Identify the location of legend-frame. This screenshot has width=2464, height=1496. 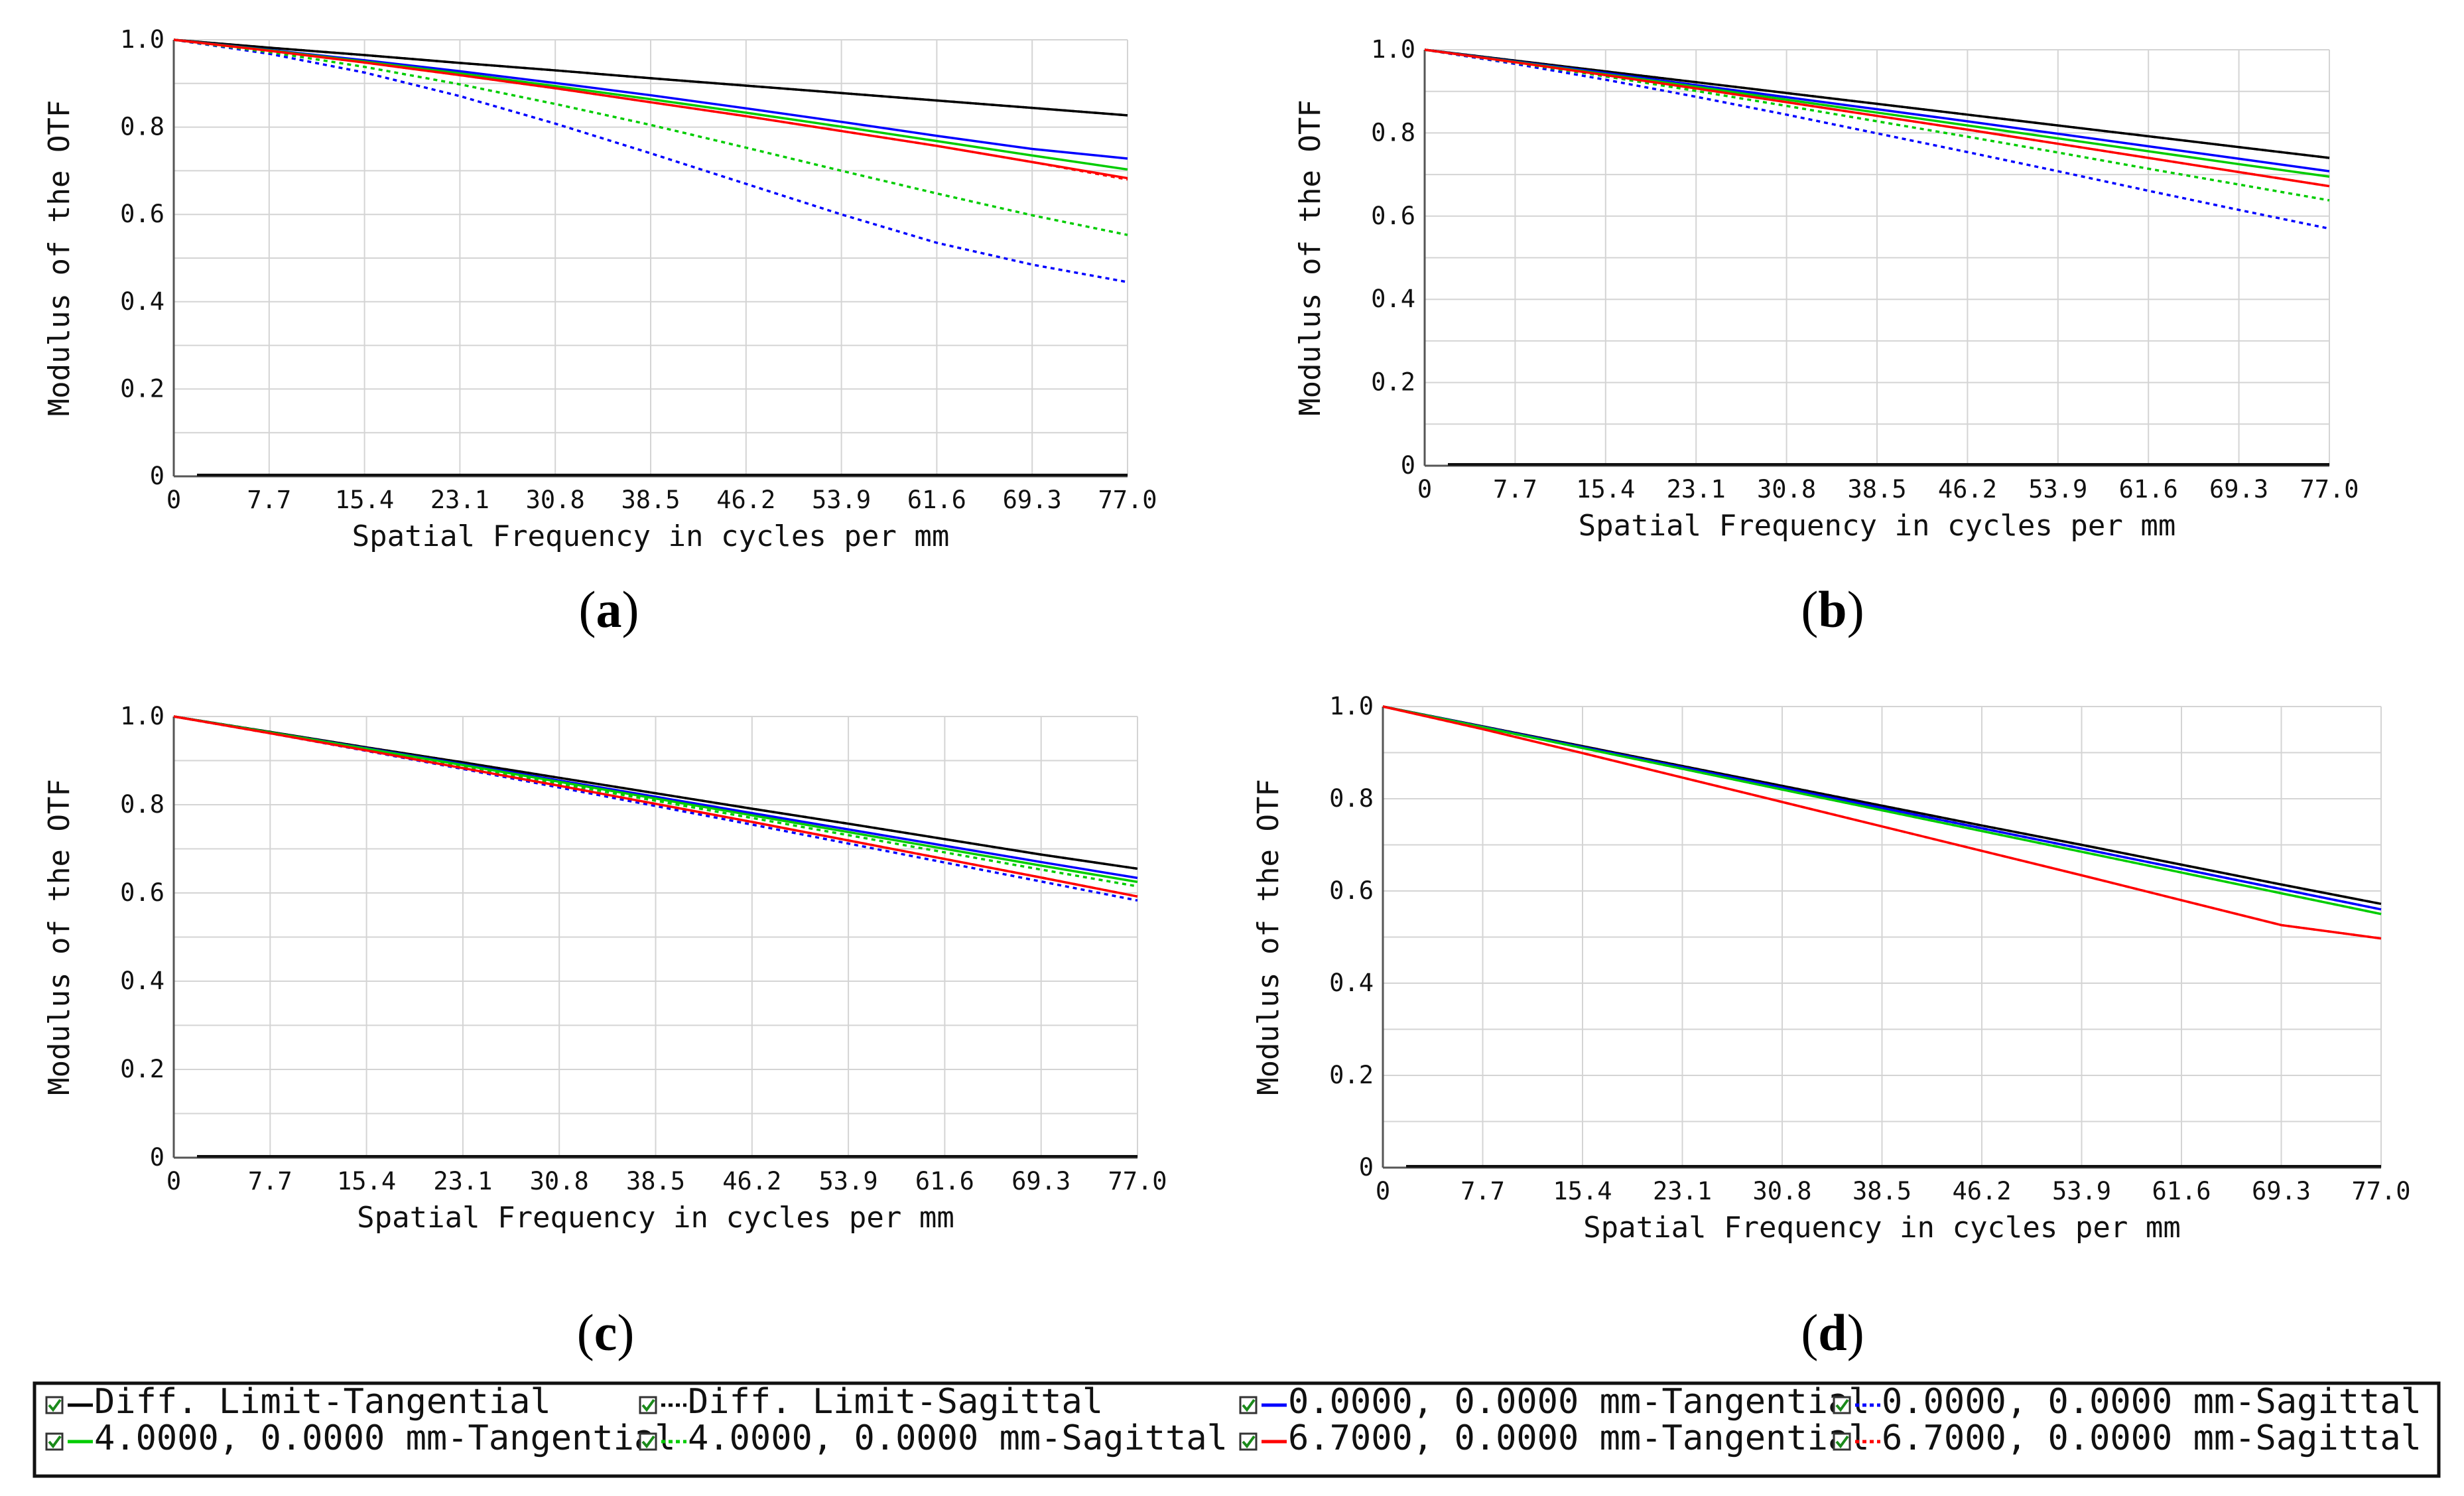
(1236, 1430).